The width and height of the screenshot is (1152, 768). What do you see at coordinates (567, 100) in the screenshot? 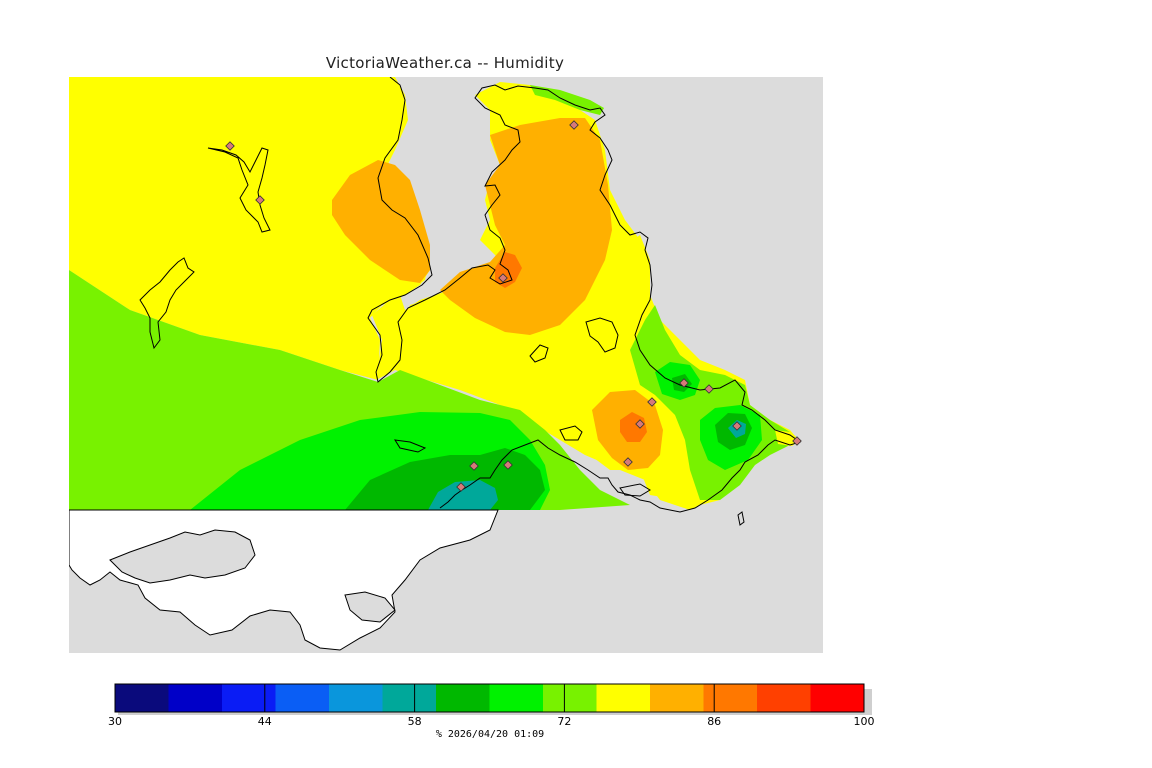
I see `humidity-zone-green-northtip` at bounding box center [567, 100].